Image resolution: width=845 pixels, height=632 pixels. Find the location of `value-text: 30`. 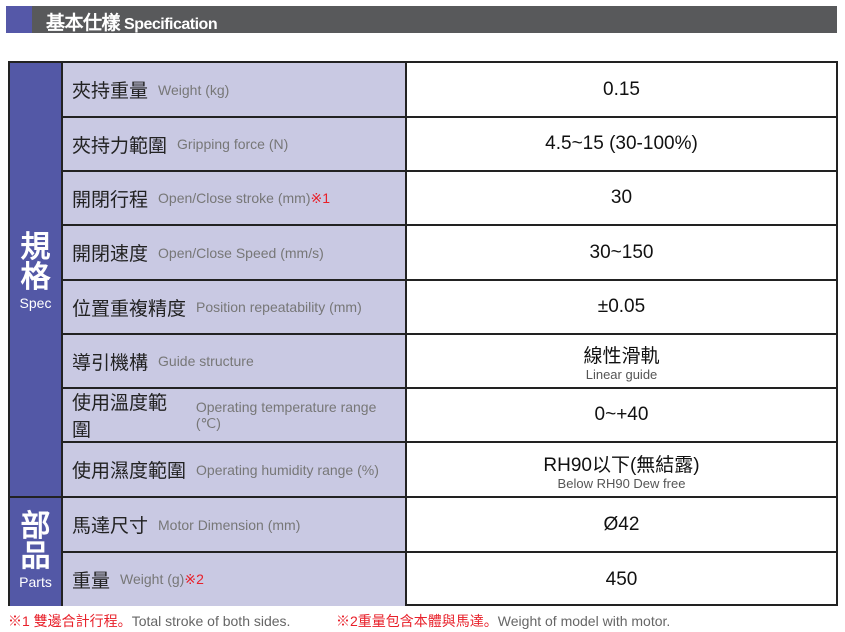

value-text: 30 is located at coordinates (621, 197).